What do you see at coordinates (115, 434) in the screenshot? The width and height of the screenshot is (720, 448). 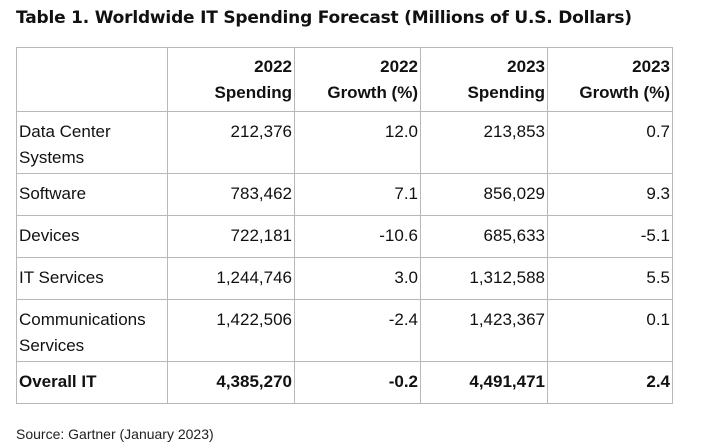 I see `source-note: Source: Gartner (January 2023)` at bounding box center [115, 434].